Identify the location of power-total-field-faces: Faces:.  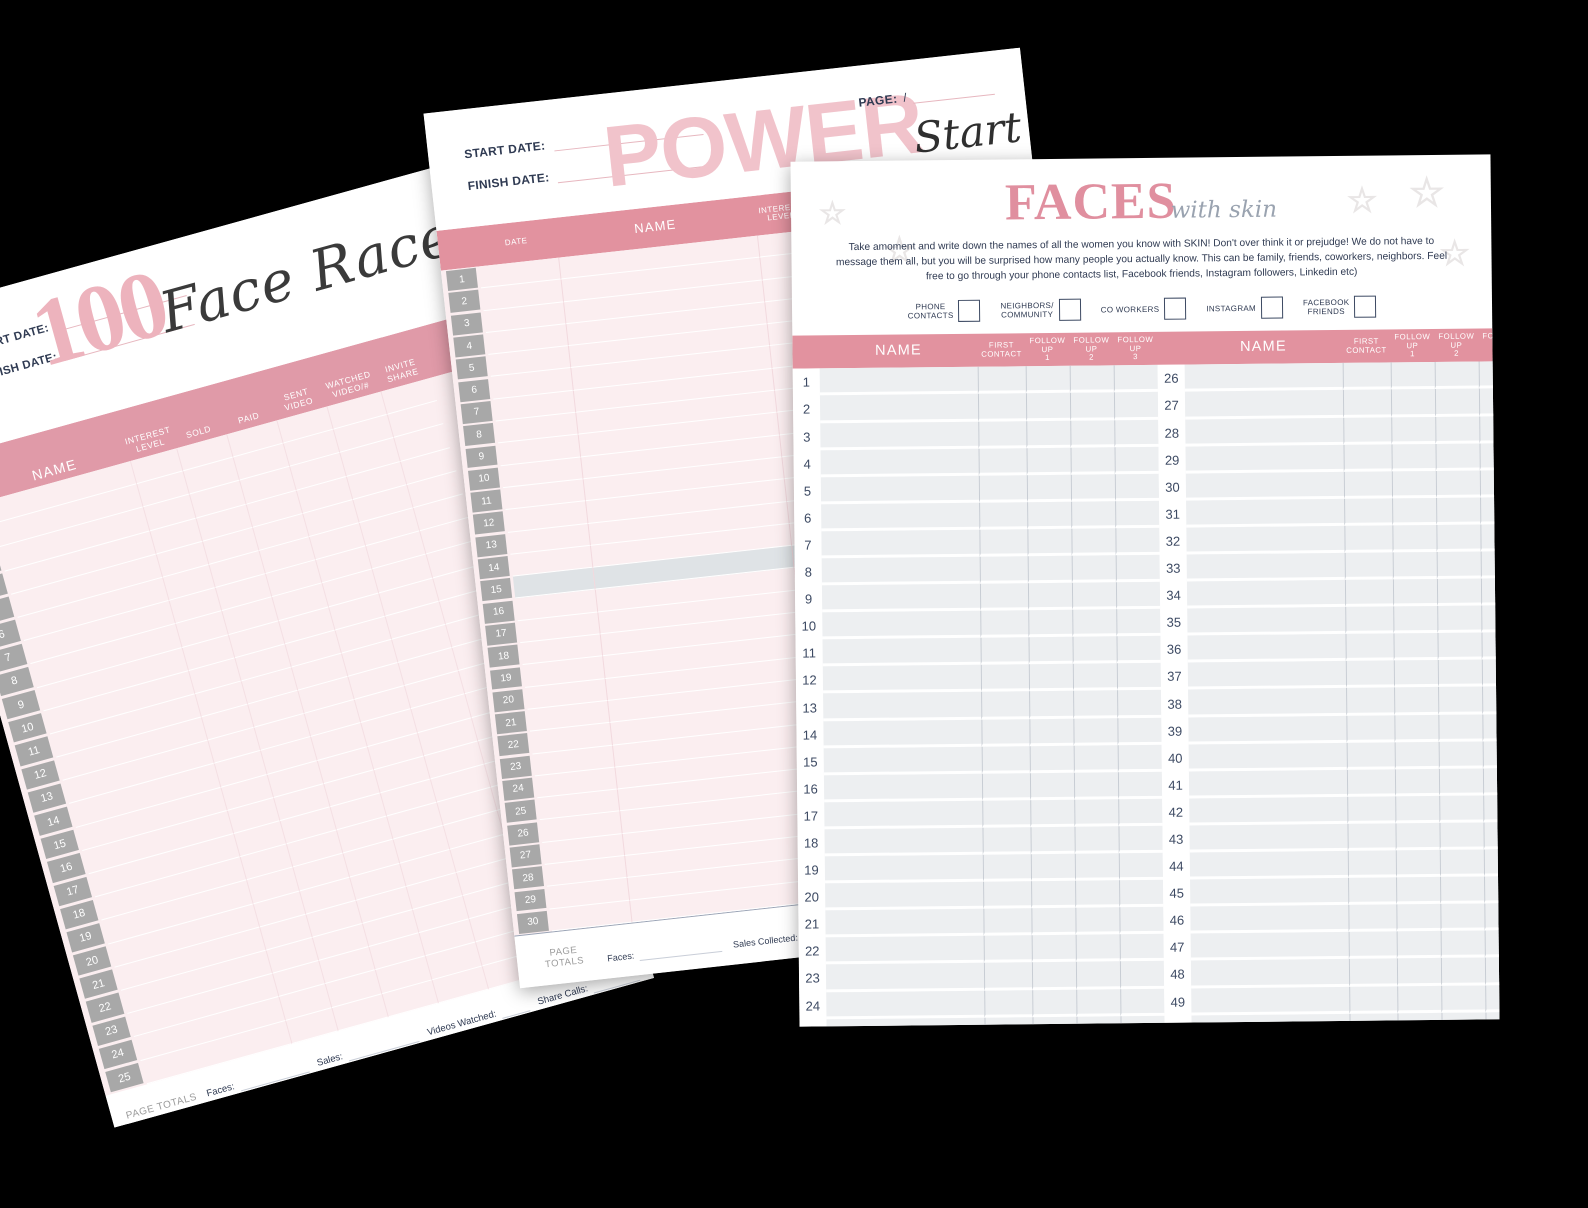
(664, 952).